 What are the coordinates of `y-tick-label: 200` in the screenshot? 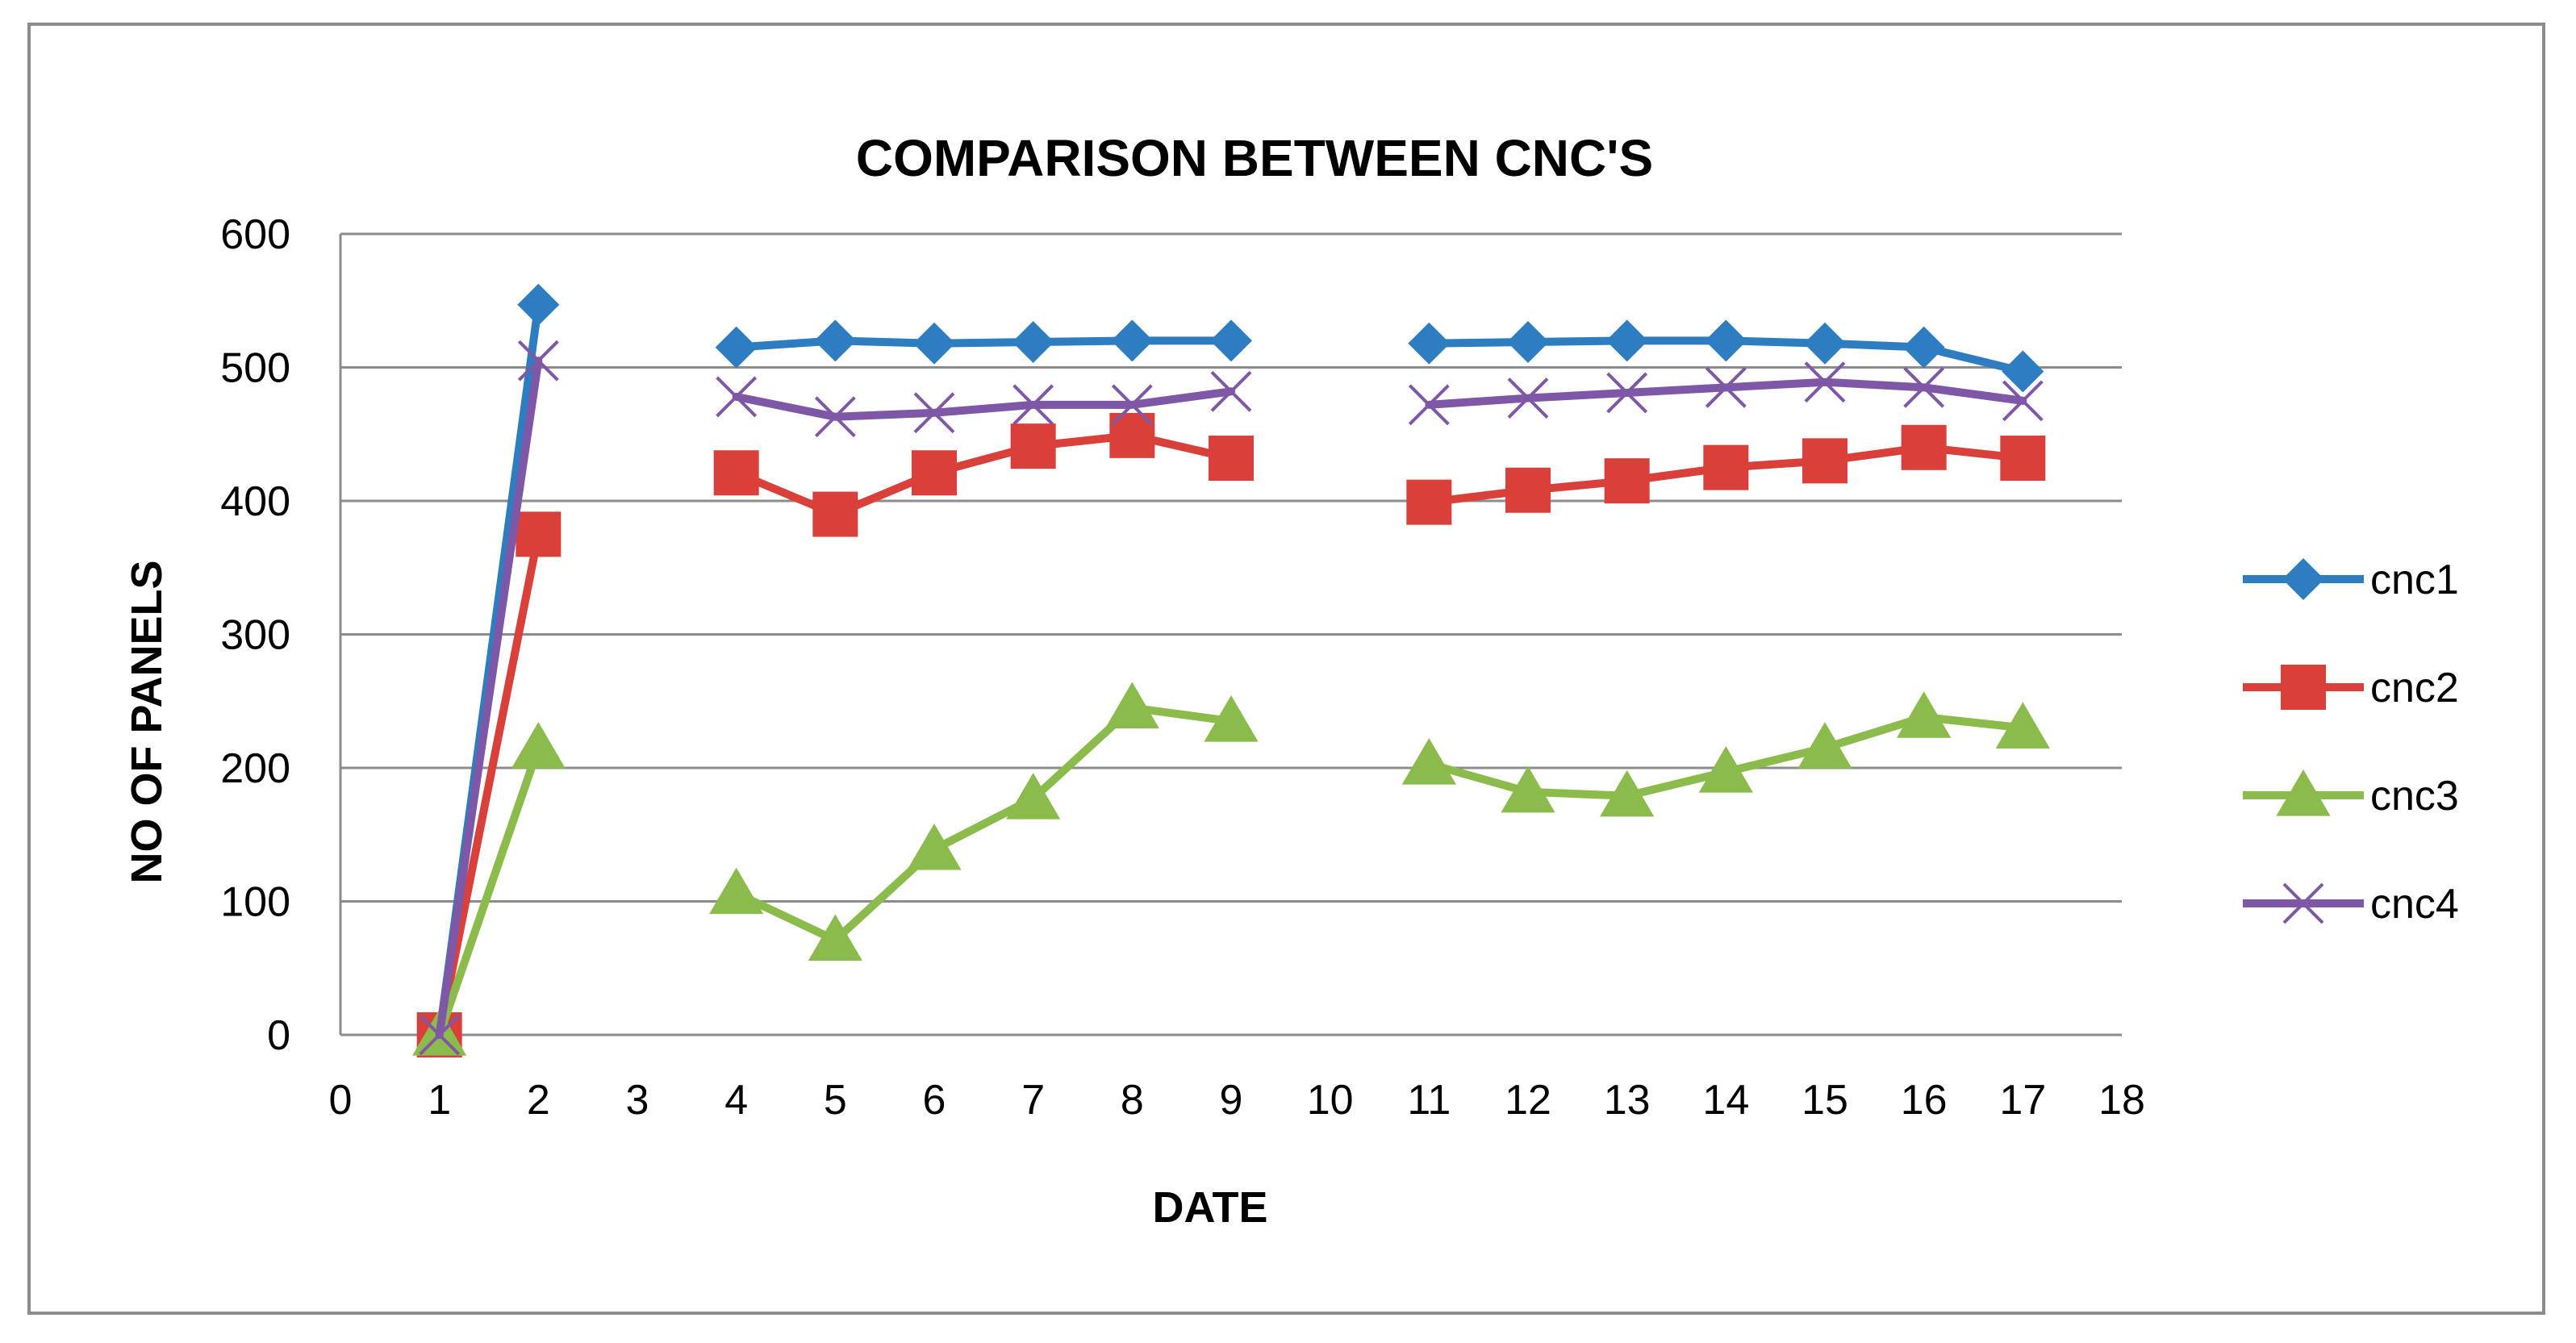 It's located at (255, 768).